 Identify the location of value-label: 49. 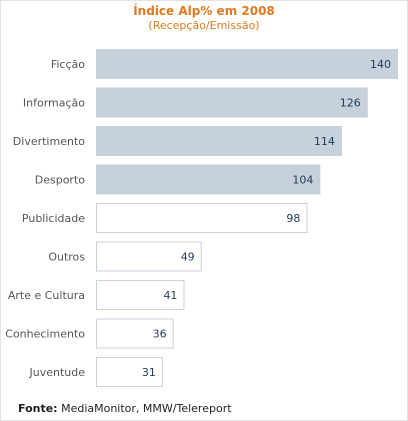
(188, 257).